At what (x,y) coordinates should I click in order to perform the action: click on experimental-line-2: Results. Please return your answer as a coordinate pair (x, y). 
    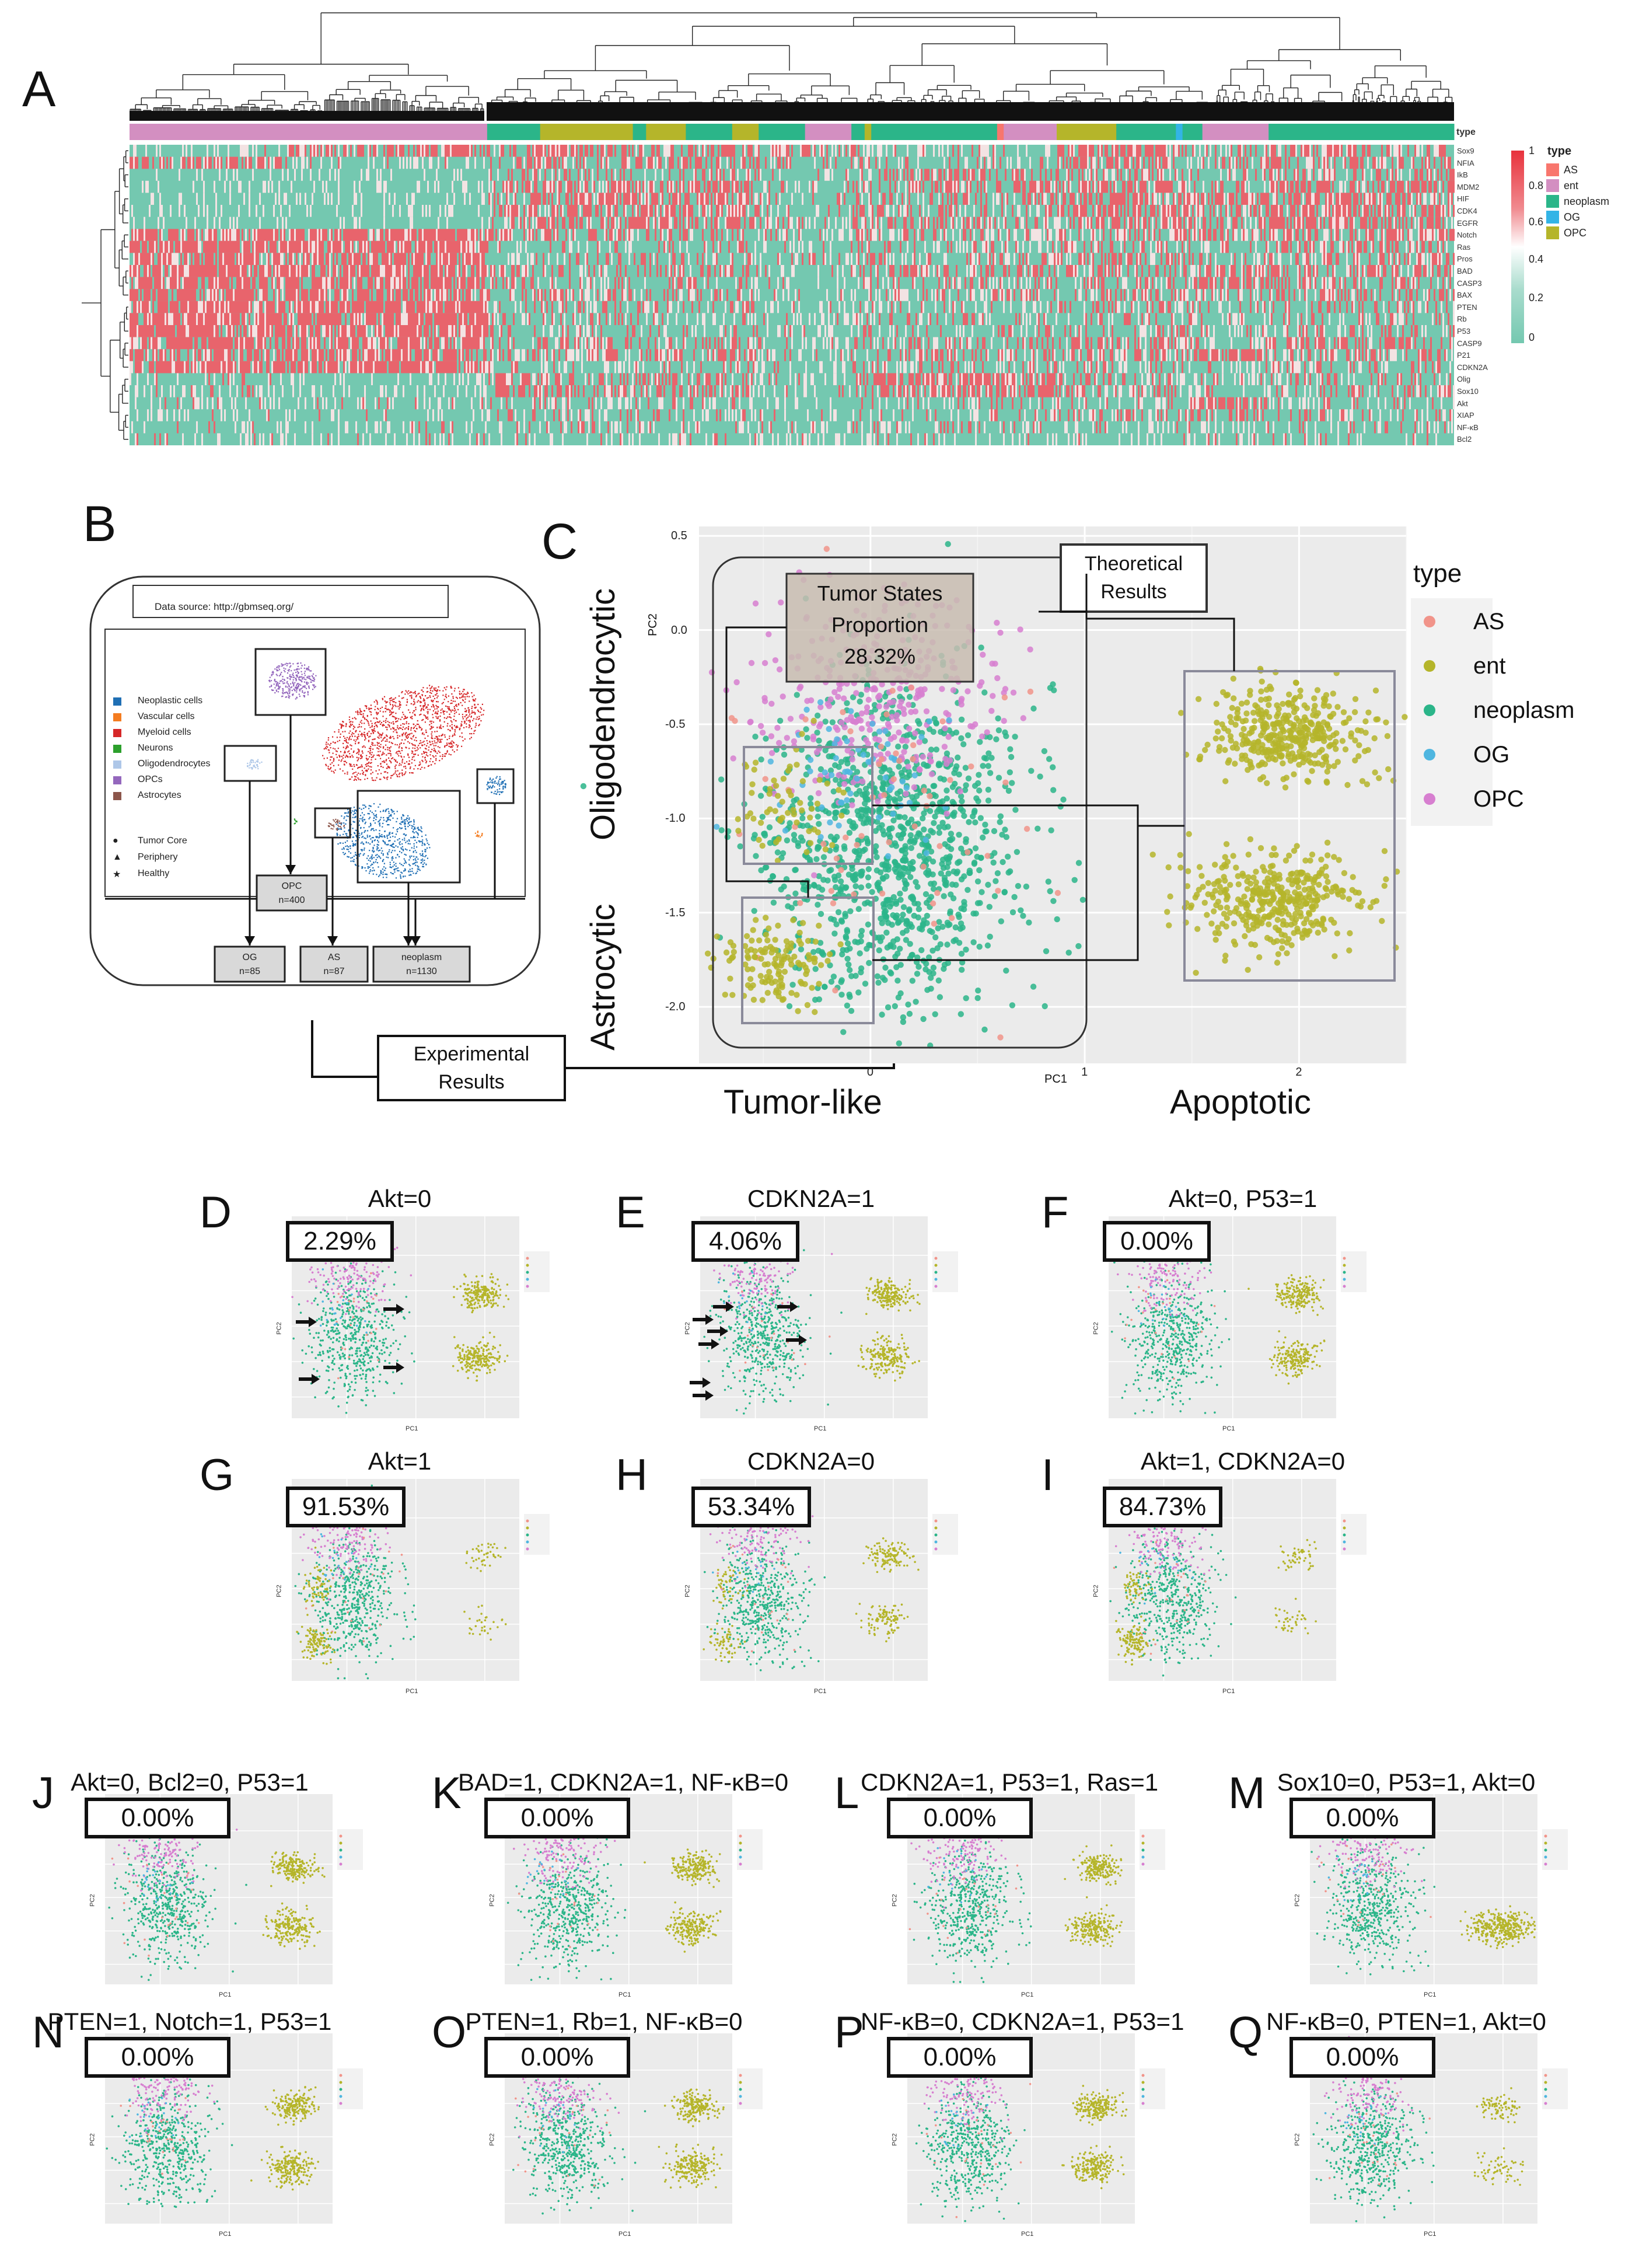
    Looking at the image, I should click on (472, 1082).